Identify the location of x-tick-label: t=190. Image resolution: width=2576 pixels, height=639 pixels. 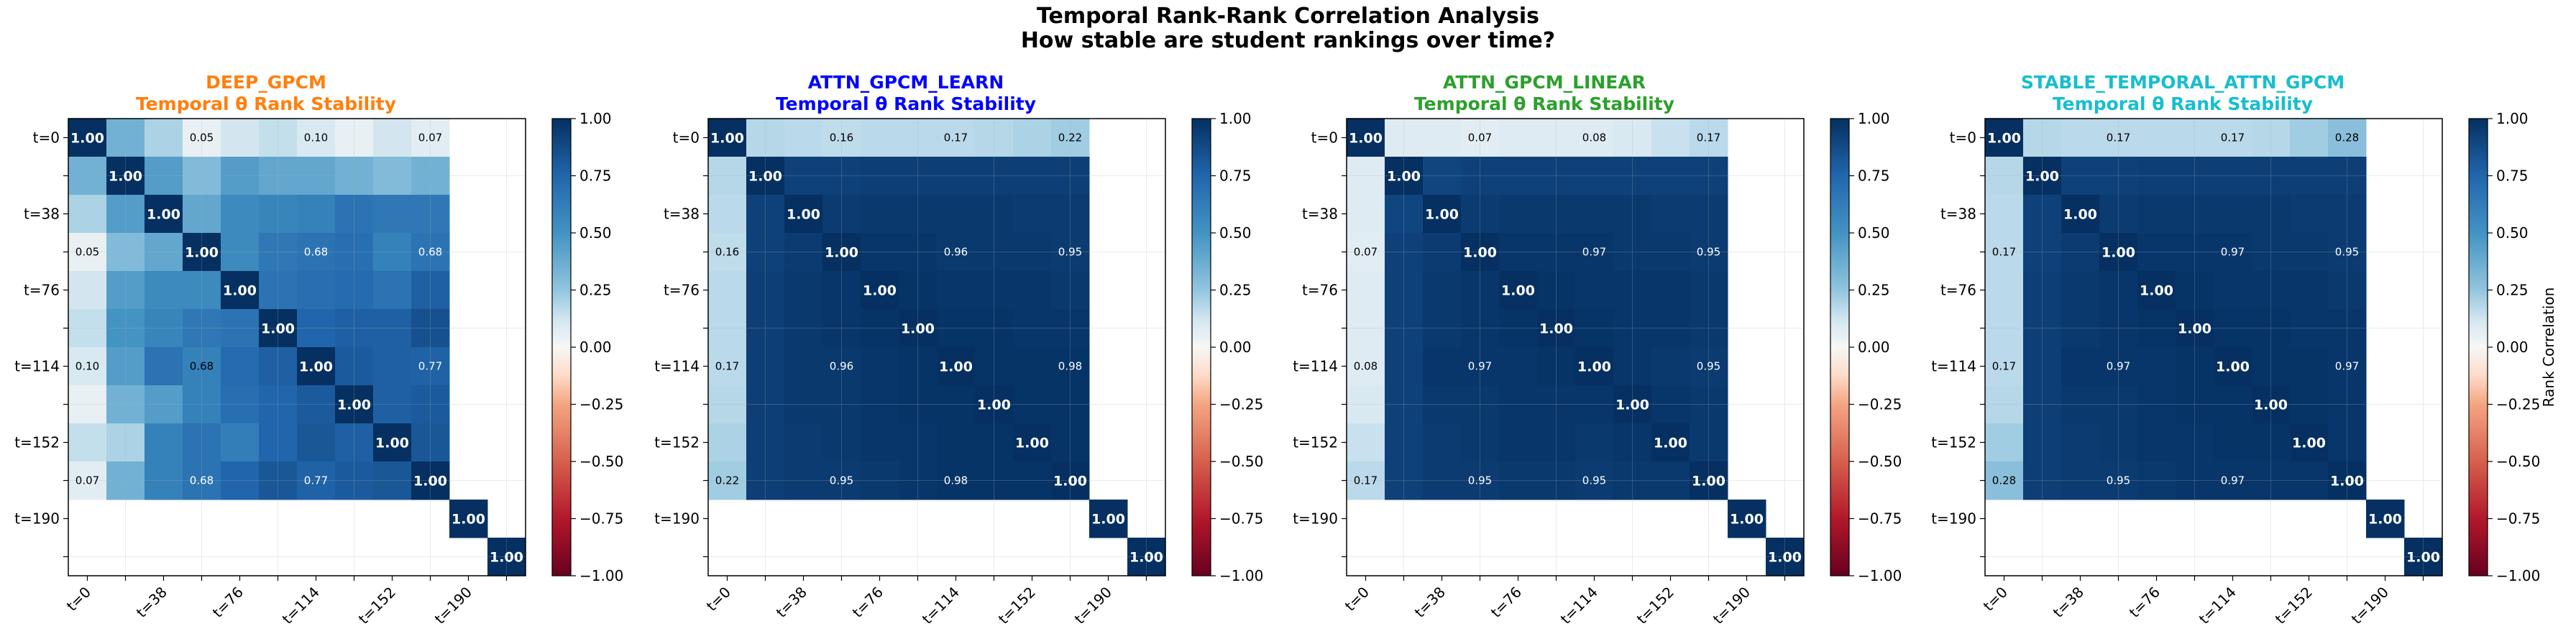
(2370, 605).